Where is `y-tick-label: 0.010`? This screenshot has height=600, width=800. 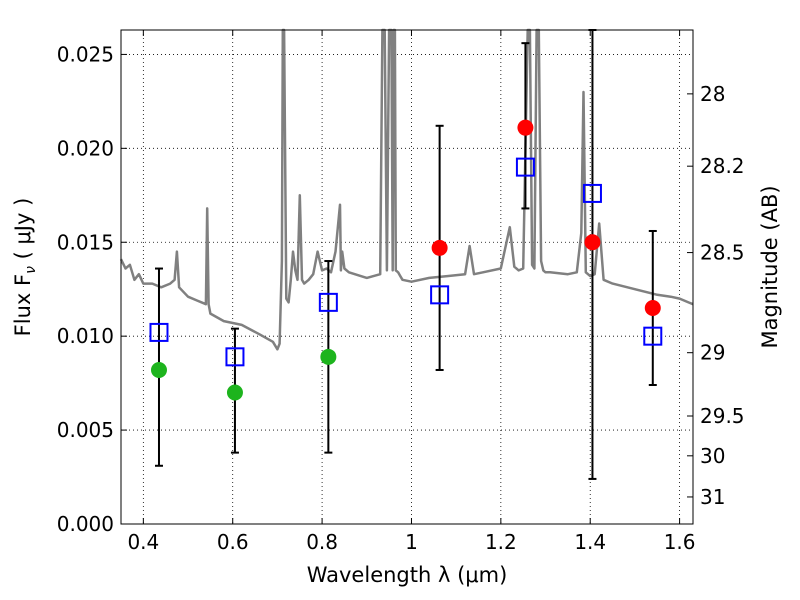
y-tick-label: 0.010 is located at coordinates (85, 336).